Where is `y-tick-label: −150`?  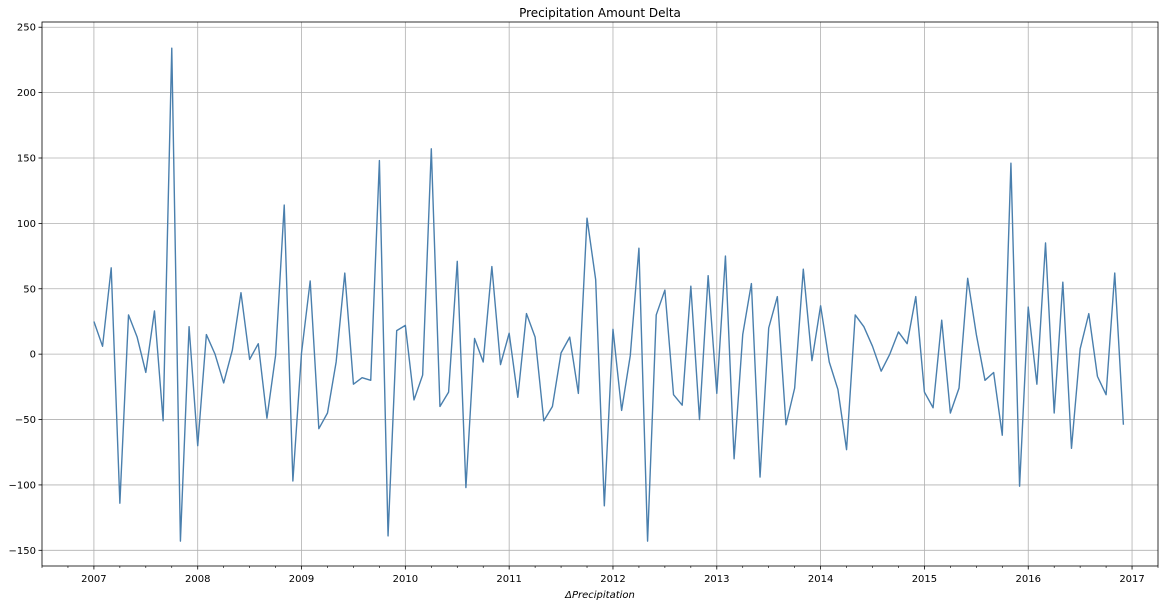 y-tick-label: −150 is located at coordinates (22, 551).